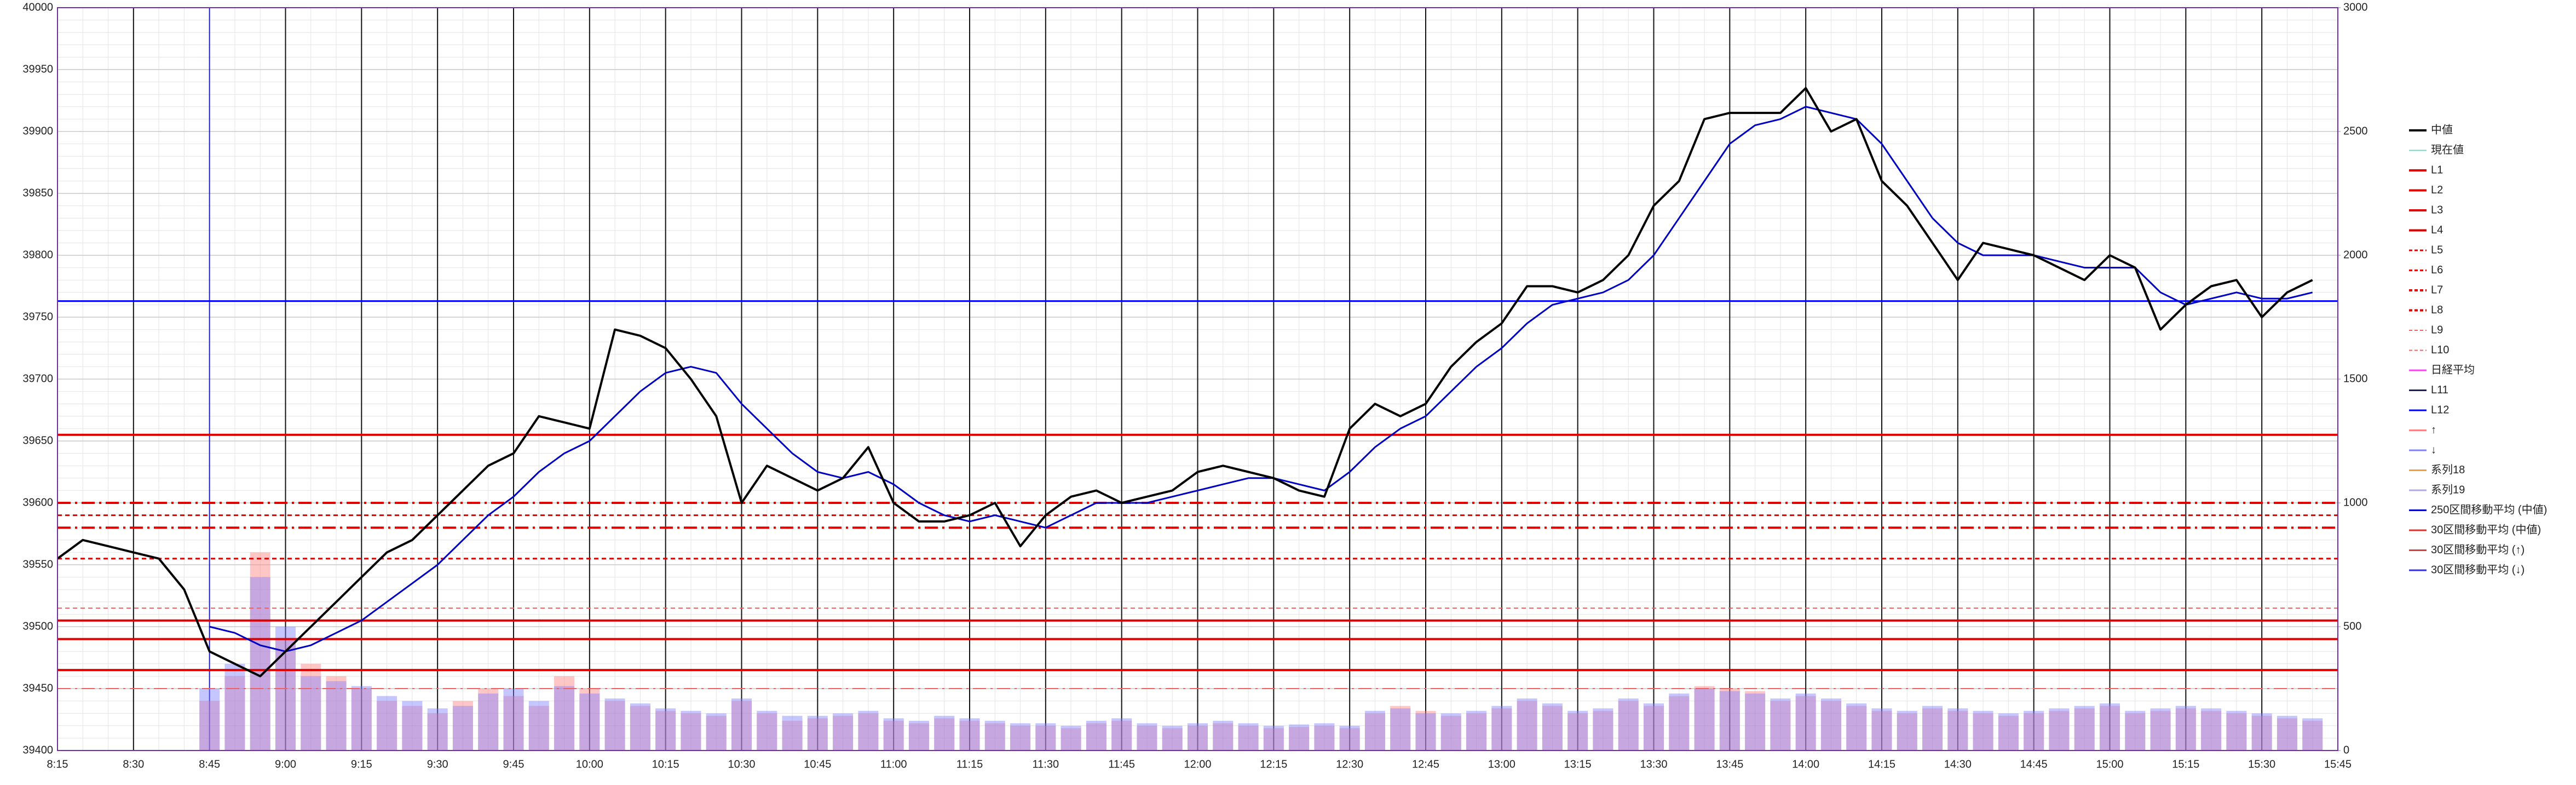  What do you see at coordinates (2439, 390) in the screenshot?
I see `legend-label: L11` at bounding box center [2439, 390].